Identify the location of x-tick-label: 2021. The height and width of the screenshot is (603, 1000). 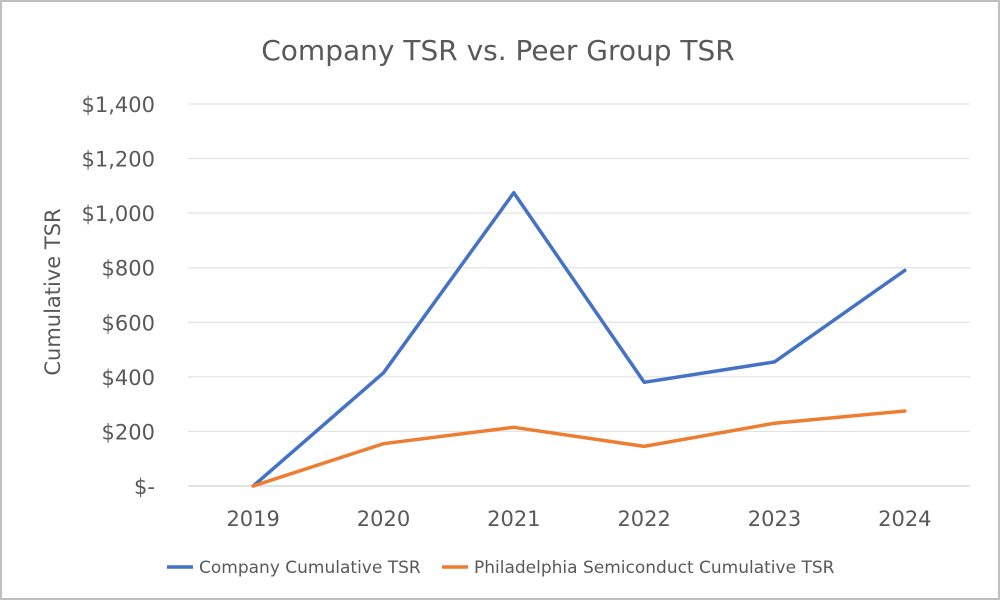
(513, 519).